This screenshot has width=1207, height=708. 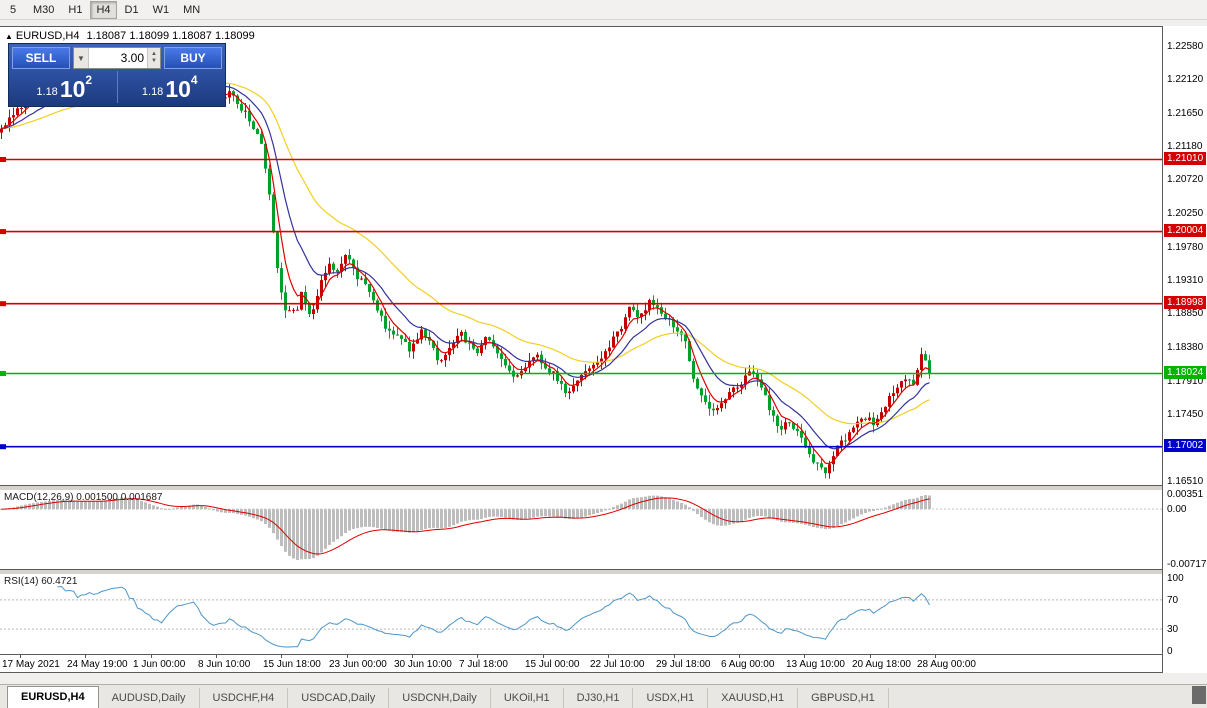 What do you see at coordinates (1170, 651) in the screenshot?
I see `rsi-axis-label: 0` at bounding box center [1170, 651].